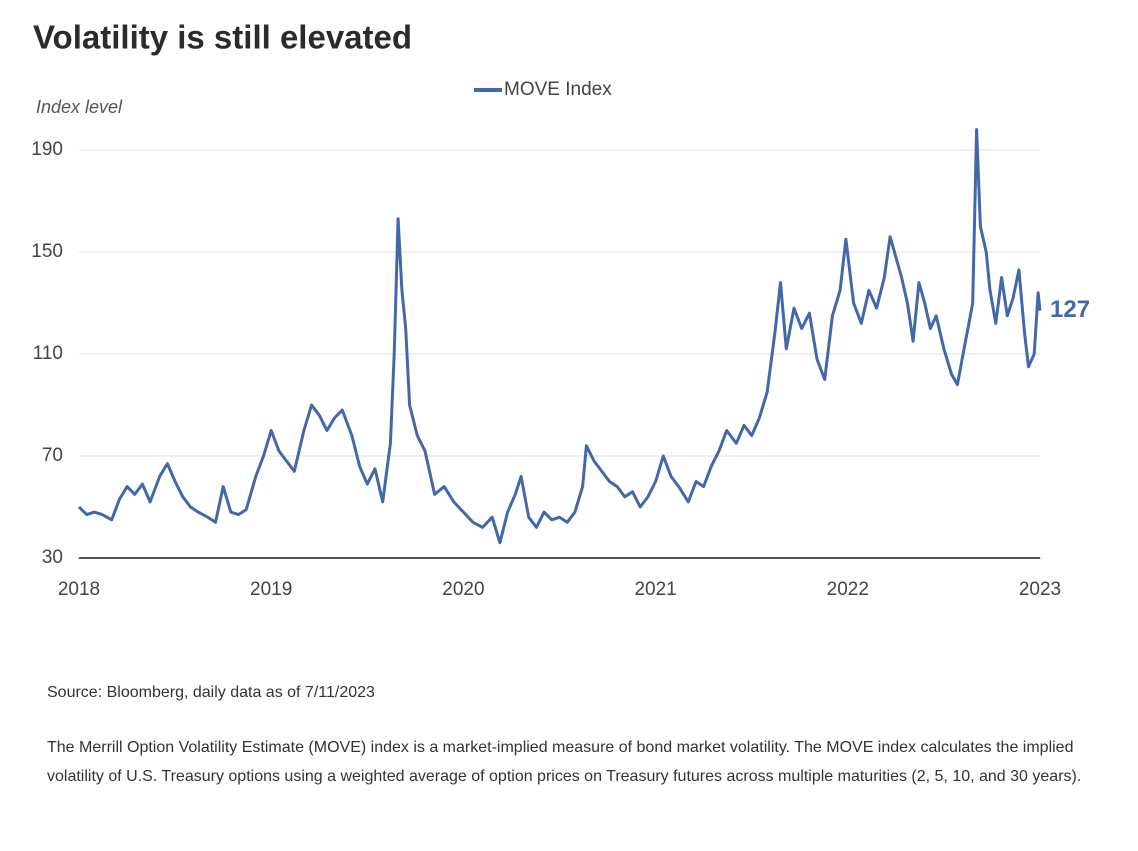  I want to click on y-axis-label: Index level, so click(79, 107).